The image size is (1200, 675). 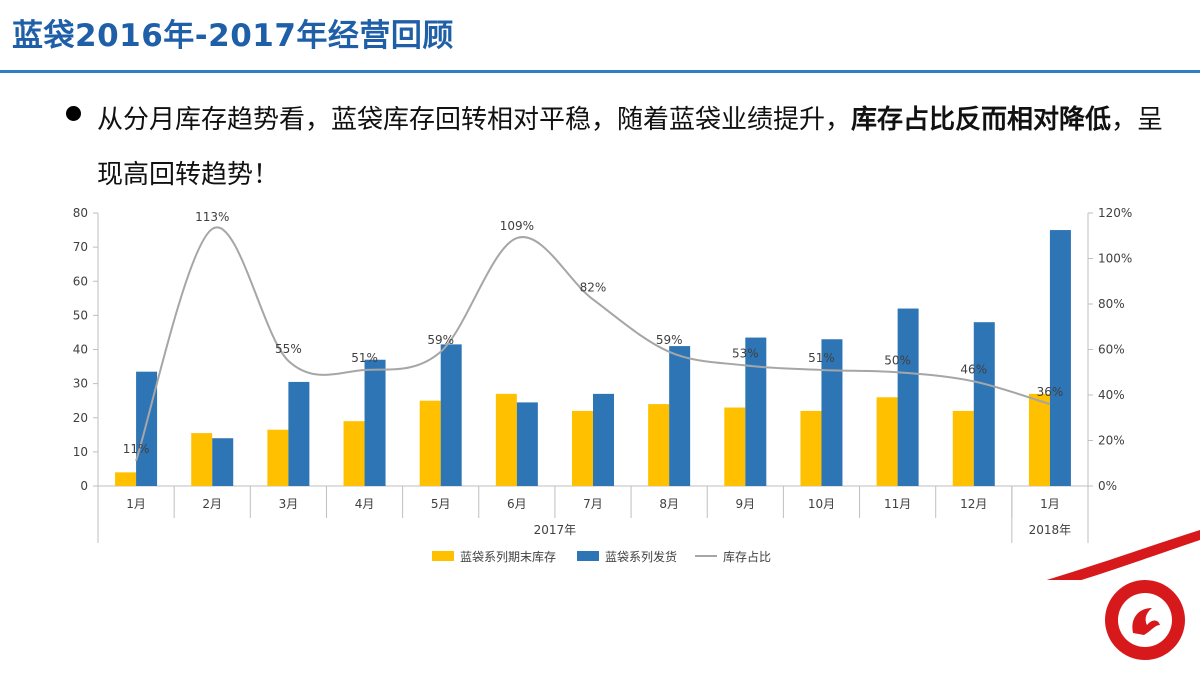 What do you see at coordinates (897, 360) in the screenshot?
I see `line-data-label: 50%` at bounding box center [897, 360].